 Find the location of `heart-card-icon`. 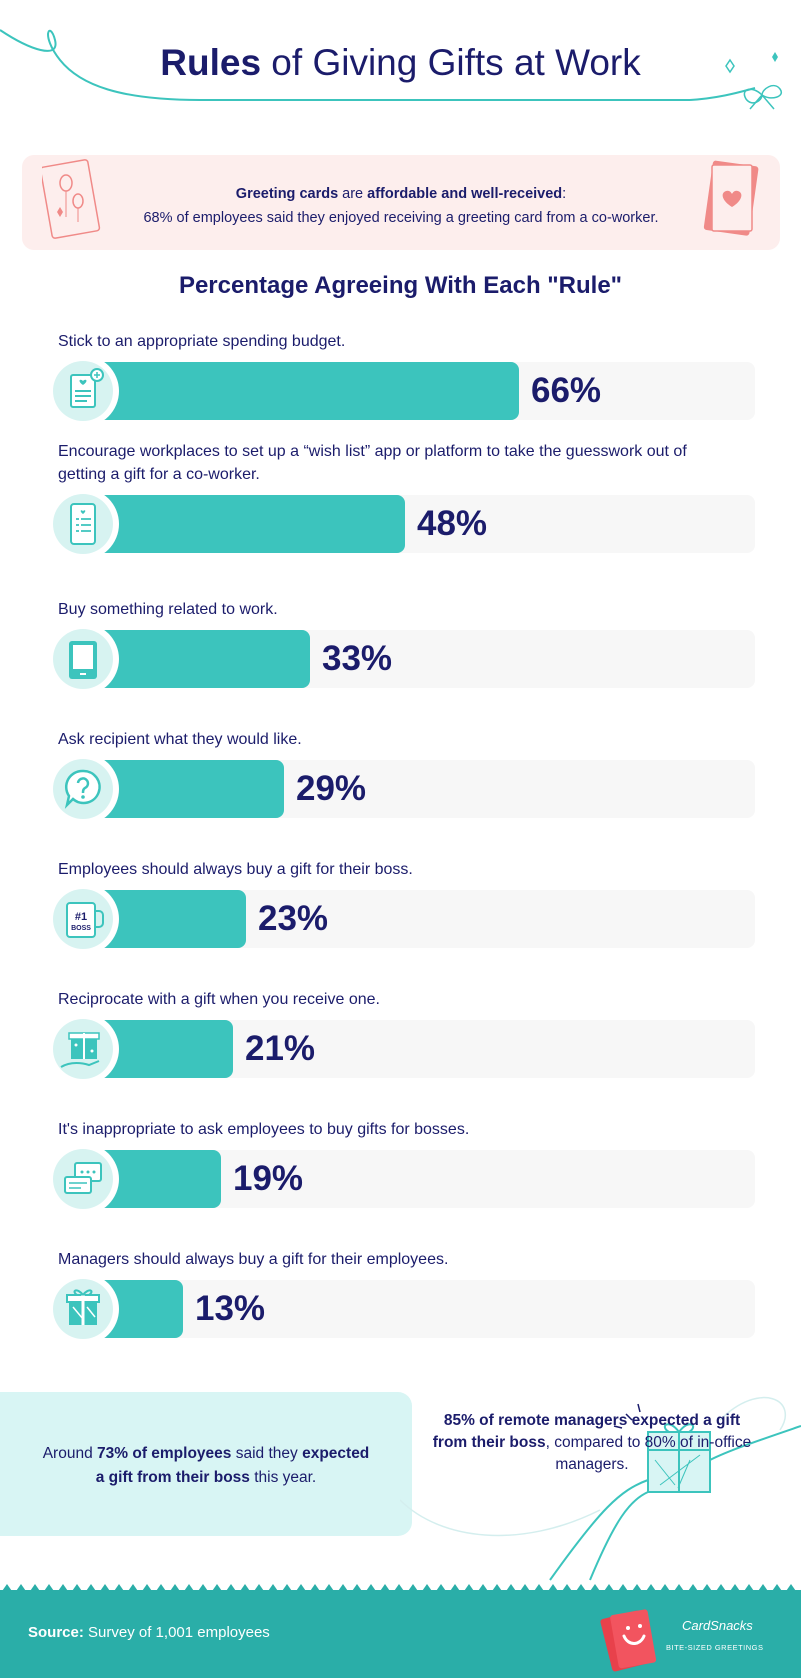

heart-card-icon is located at coordinates (731, 198).